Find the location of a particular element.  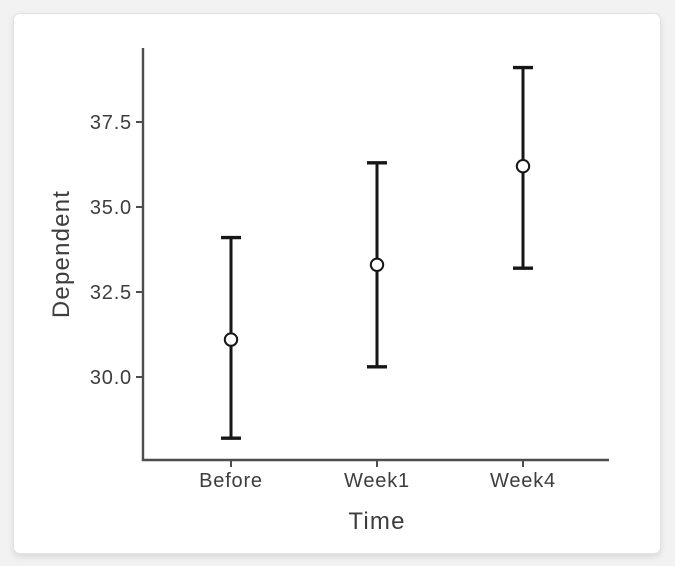

x-tick-label: Week1 is located at coordinates (377, 481).